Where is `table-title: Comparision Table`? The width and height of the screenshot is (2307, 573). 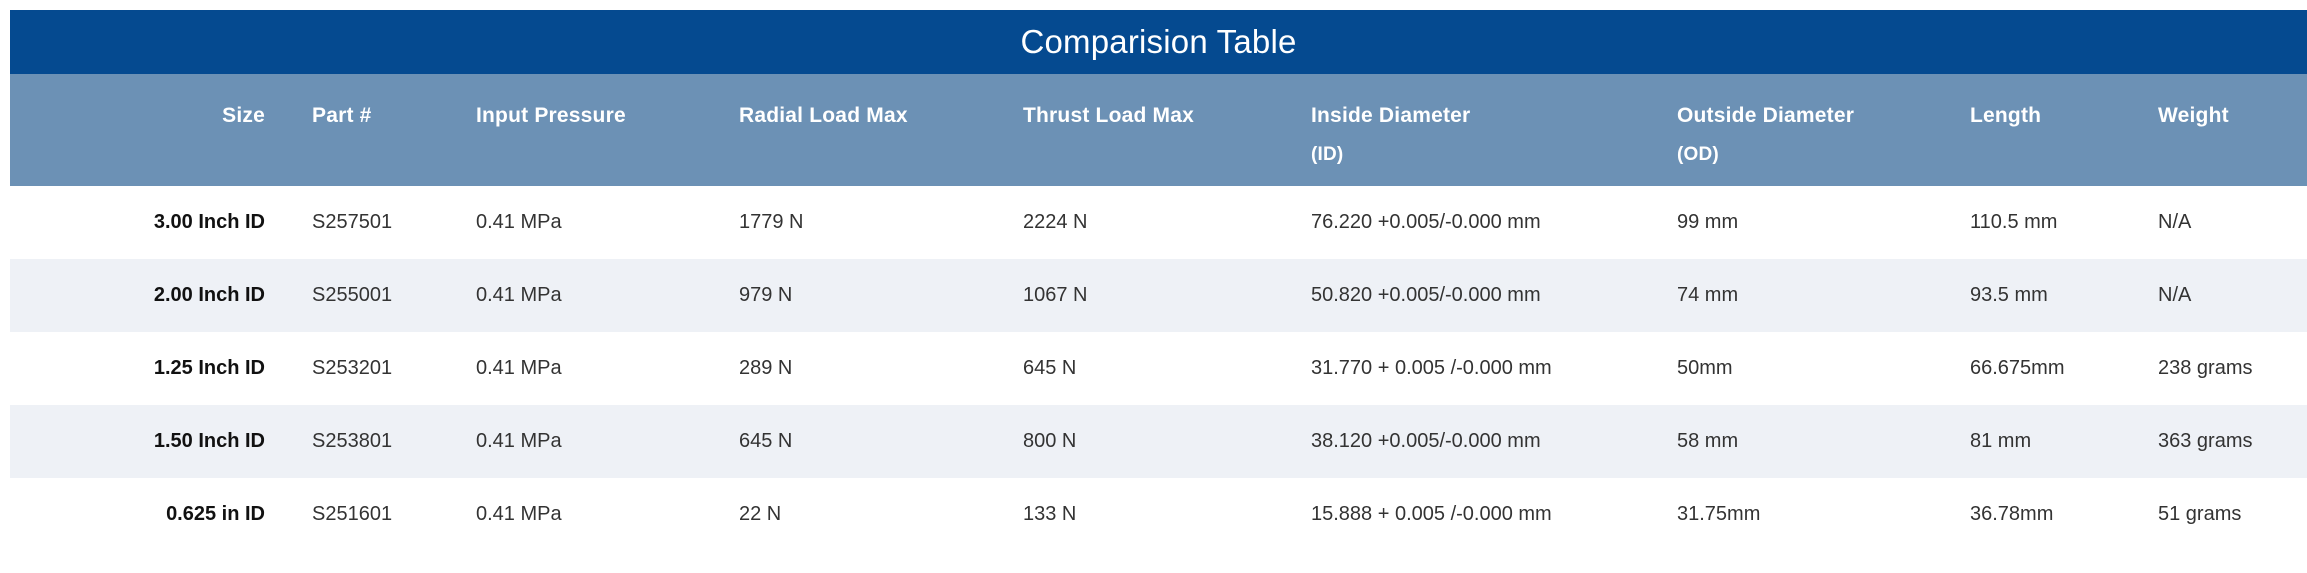
table-title: Comparision Table is located at coordinates (1158, 41).